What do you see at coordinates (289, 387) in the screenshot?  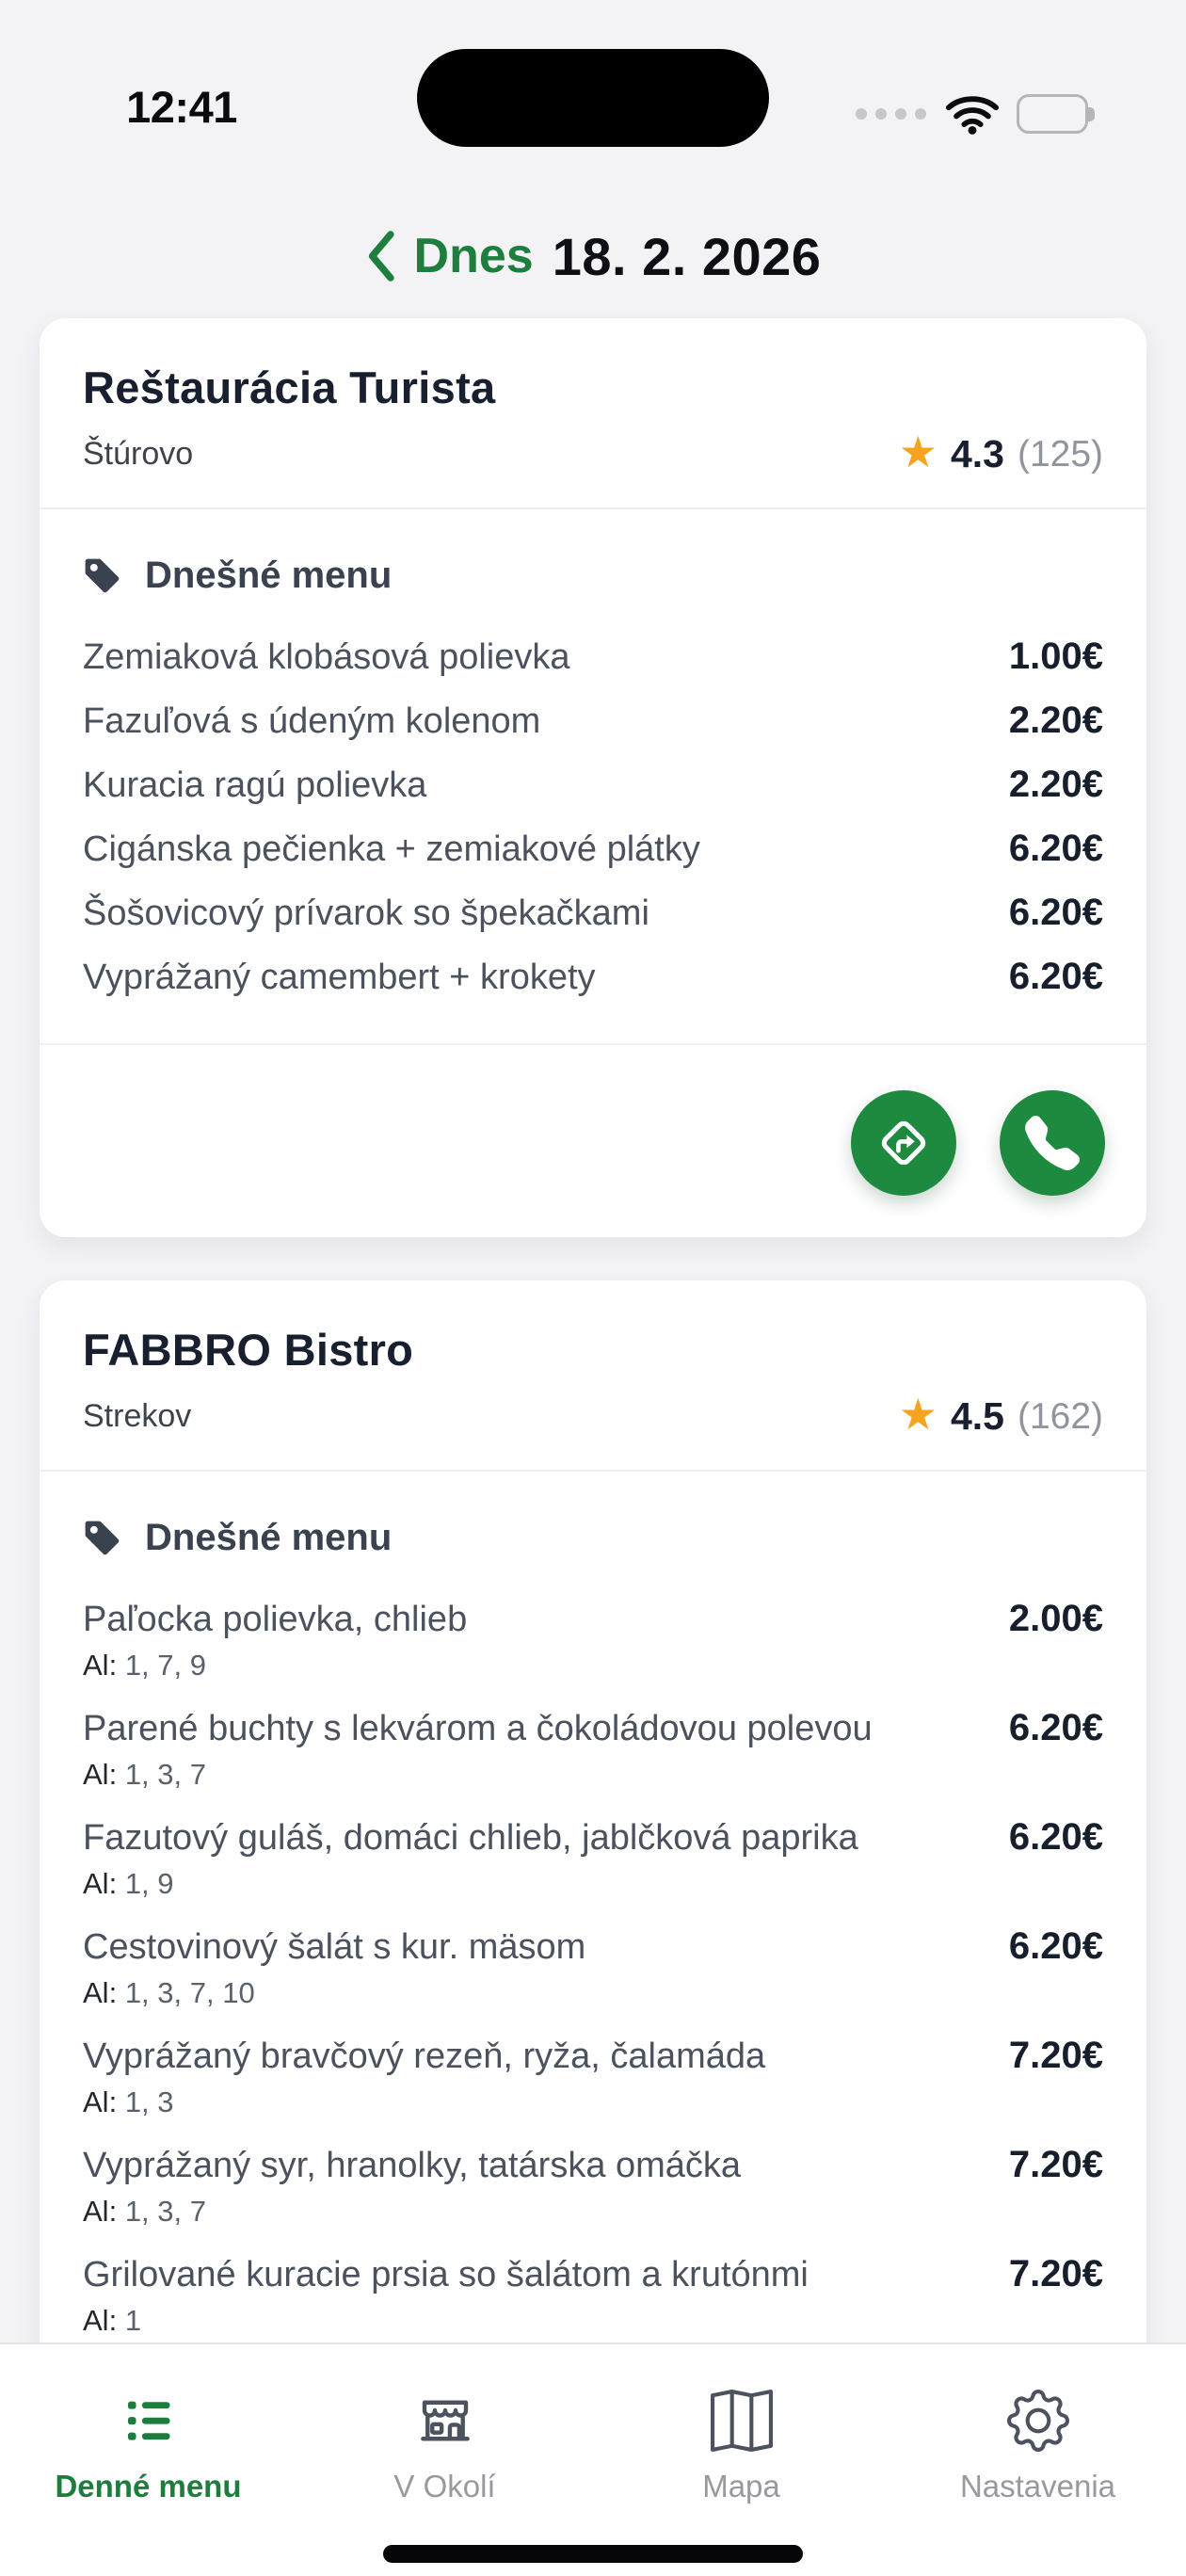 I see `restaurant-name: Reštaurácia Turista` at bounding box center [289, 387].